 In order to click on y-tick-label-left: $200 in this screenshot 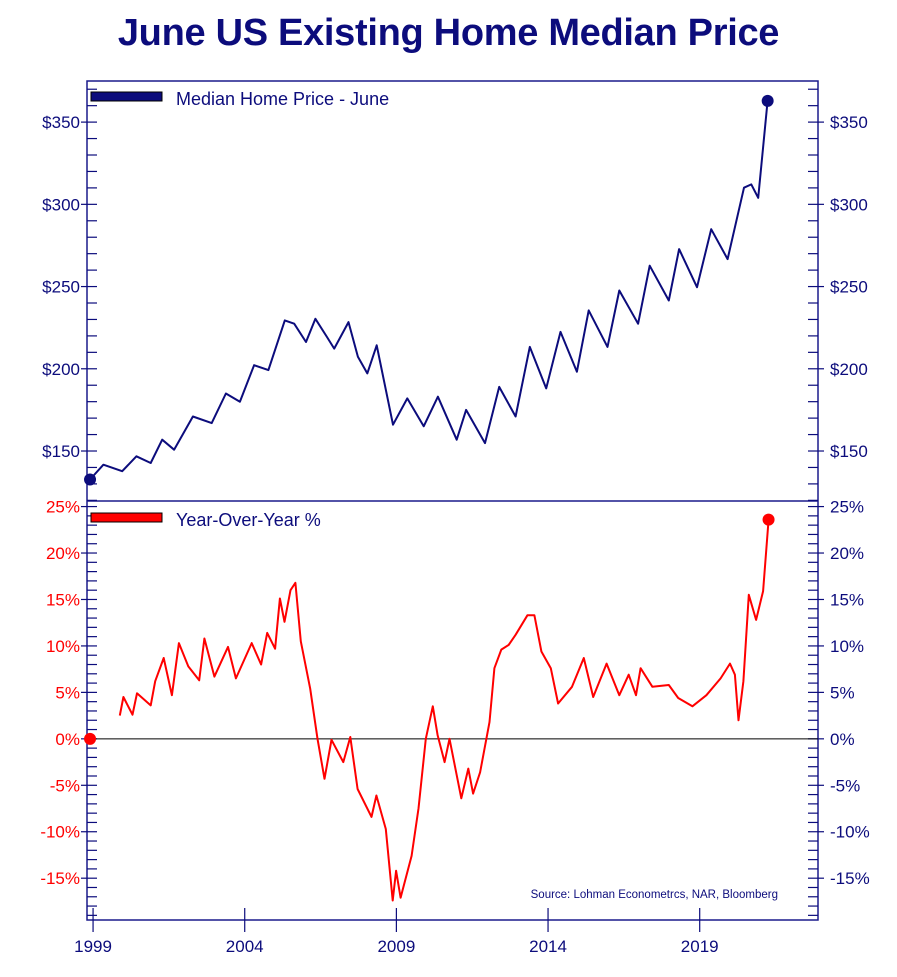, I will do `click(61, 369)`.